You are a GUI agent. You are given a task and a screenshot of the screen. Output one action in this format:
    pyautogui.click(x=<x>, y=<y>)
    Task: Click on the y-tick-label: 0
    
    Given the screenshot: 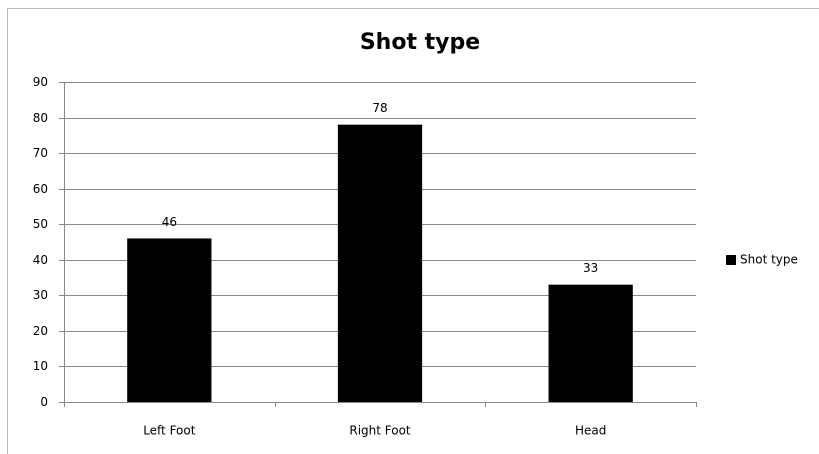 What is the action you would take?
    pyautogui.click(x=44, y=402)
    